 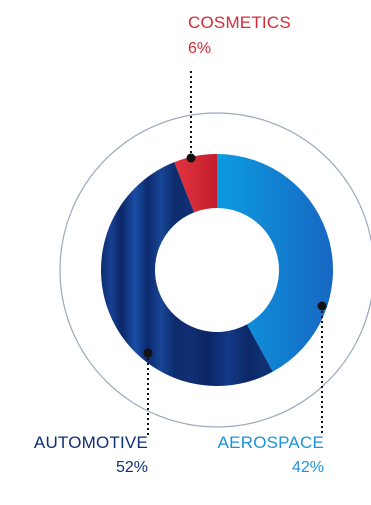 What do you see at coordinates (148, 353) in the screenshot?
I see `leader-dot-automotive` at bounding box center [148, 353].